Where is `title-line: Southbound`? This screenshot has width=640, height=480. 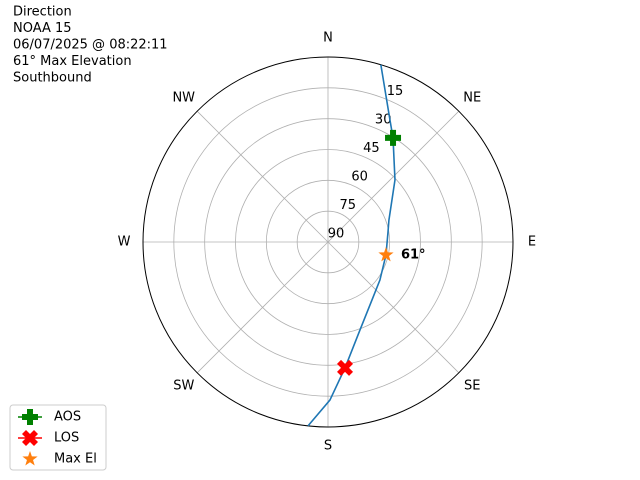
title-line: Southbound is located at coordinates (52, 78).